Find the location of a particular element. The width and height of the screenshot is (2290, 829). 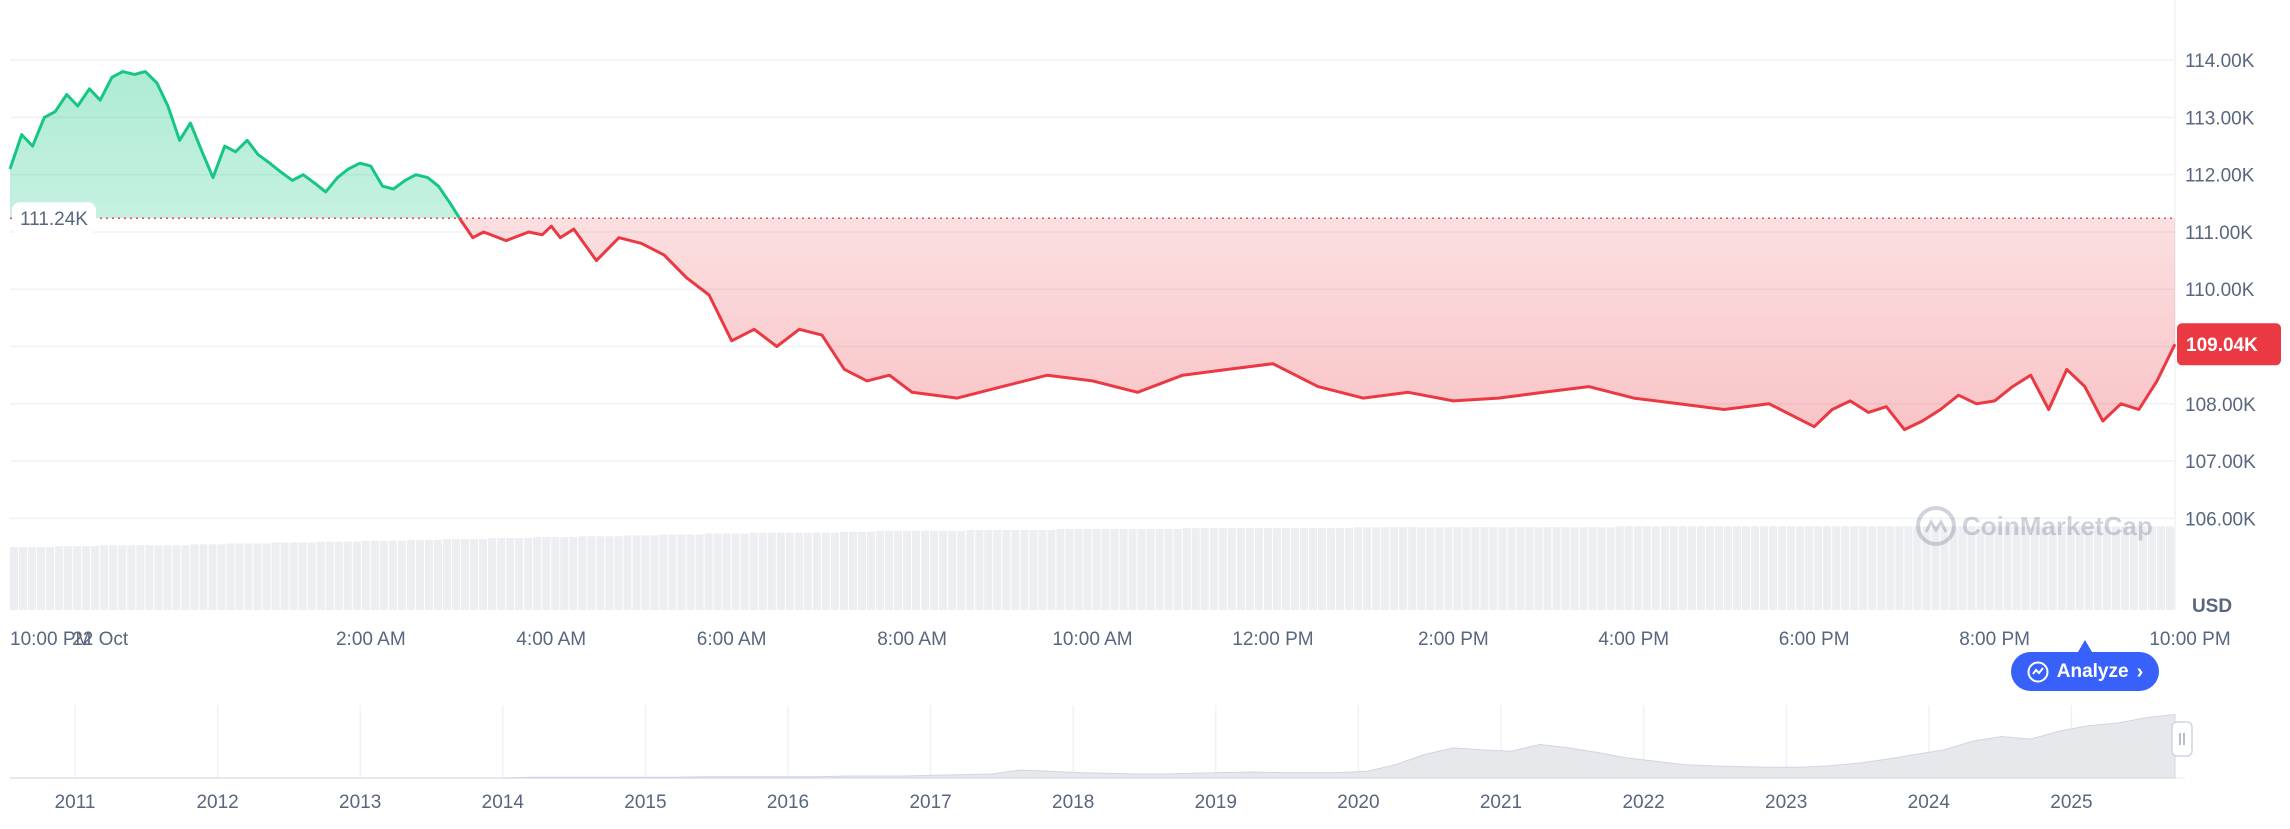

x-tick-label: 6:00 AM is located at coordinates (732, 639).